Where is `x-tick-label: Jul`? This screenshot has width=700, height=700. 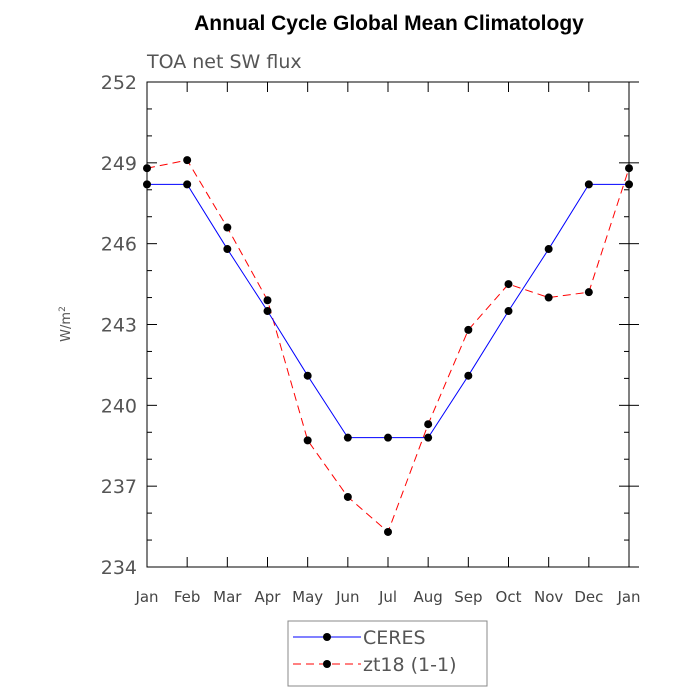 x-tick-label: Jul is located at coordinates (387, 597).